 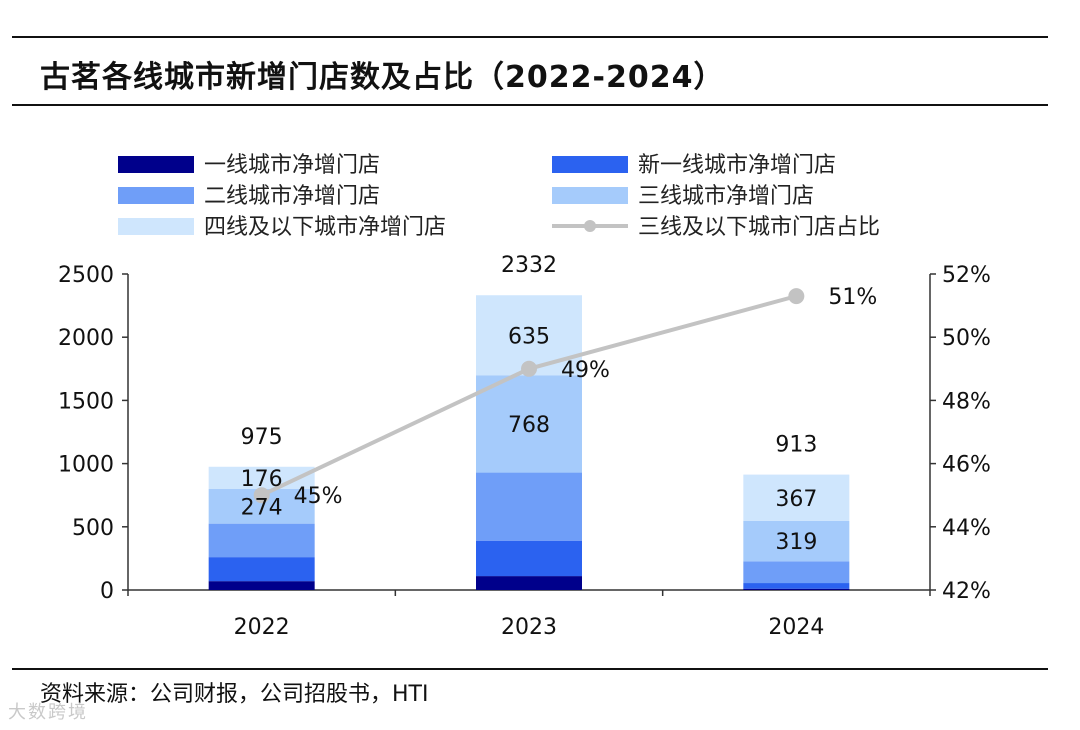 What do you see at coordinates (156, 195) in the screenshot?
I see `legend-swatch-tier2` at bounding box center [156, 195].